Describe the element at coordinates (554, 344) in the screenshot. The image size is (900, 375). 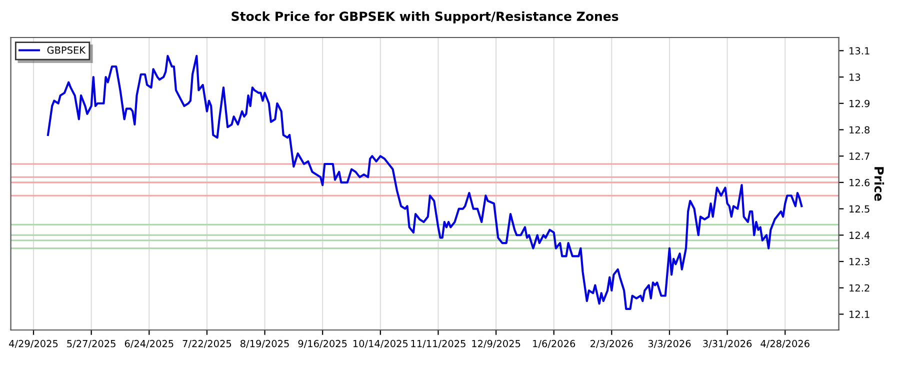
I see `x-tick-label: 1/6/2026` at that location.